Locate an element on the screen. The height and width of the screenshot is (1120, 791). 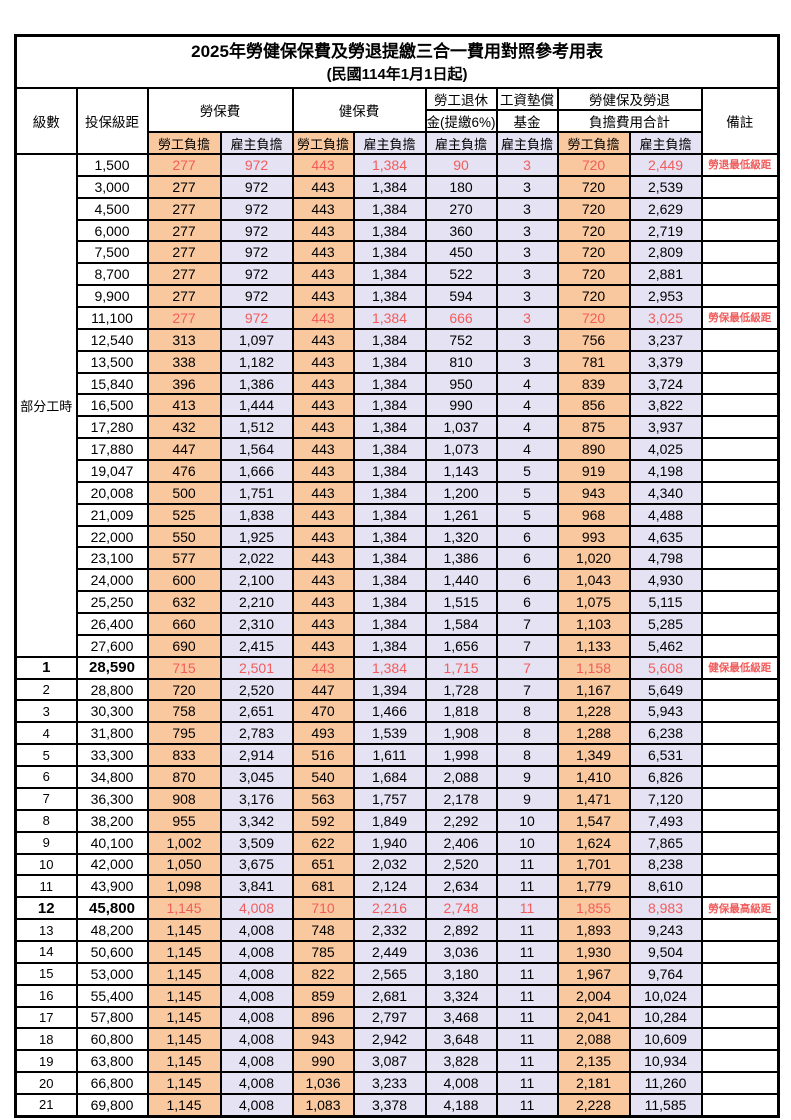
cell-total-employer: 2,719 is located at coordinates (665, 230).